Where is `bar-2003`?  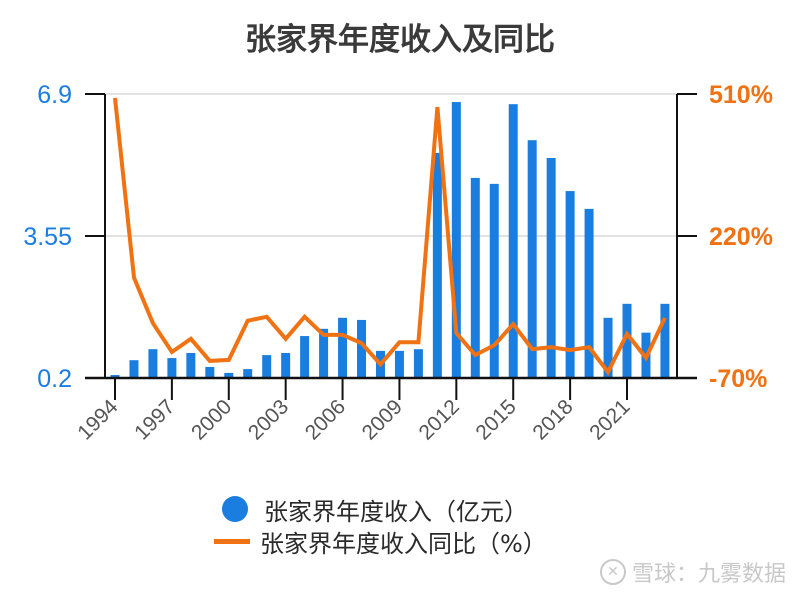 bar-2003 is located at coordinates (286, 365).